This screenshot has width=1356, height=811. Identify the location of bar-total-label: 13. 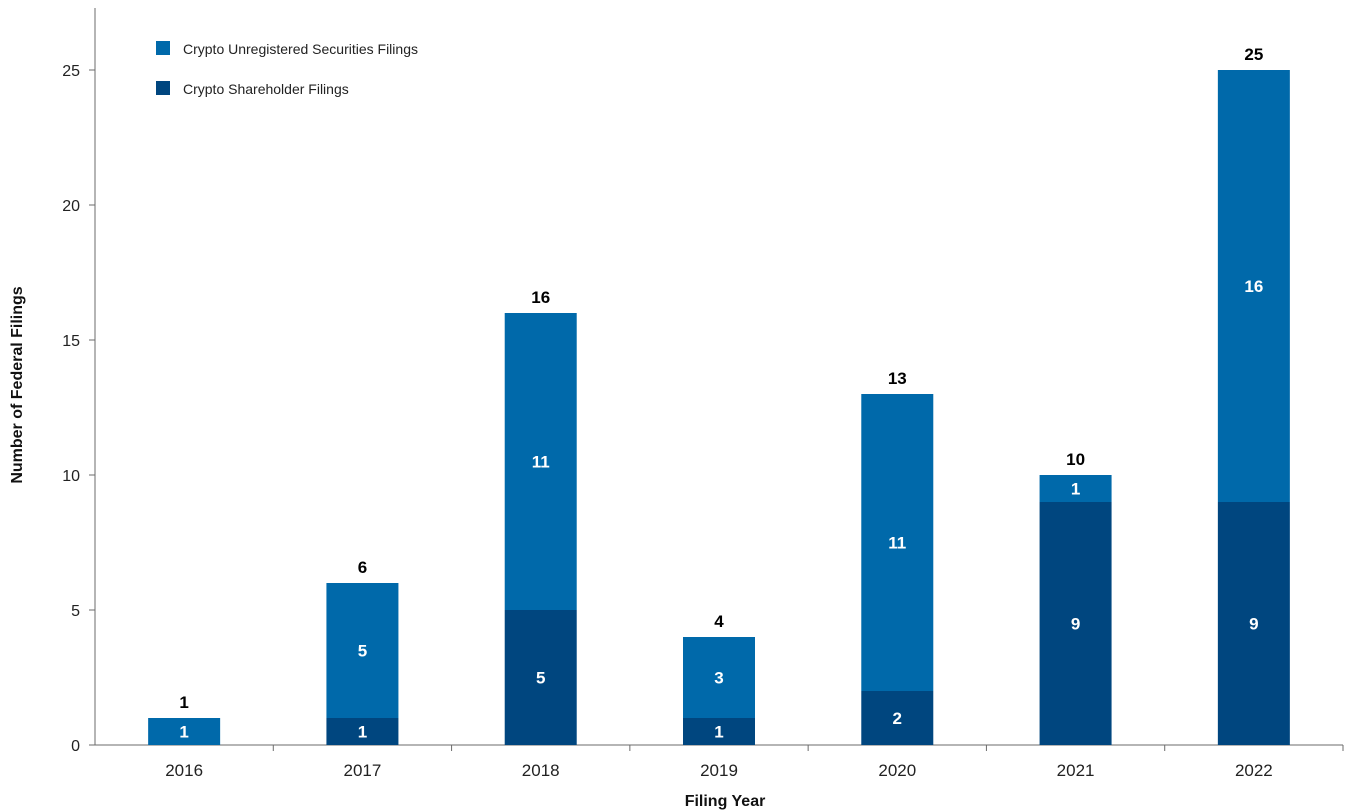
(897, 378).